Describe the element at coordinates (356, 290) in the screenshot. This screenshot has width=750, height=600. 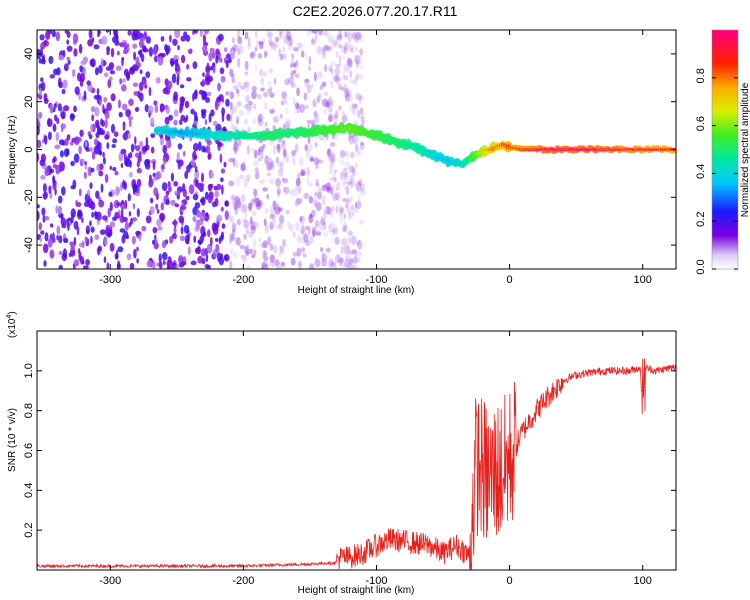
I see `spectrogram-x-label: Height of straight line (km)` at that location.